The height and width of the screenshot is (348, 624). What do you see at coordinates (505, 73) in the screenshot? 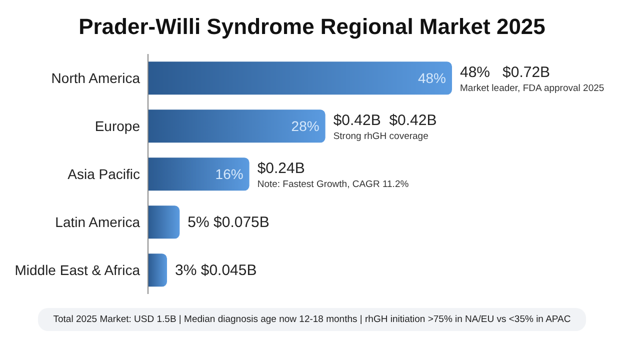
I see `annotation: 48% $0.72B` at bounding box center [505, 73].